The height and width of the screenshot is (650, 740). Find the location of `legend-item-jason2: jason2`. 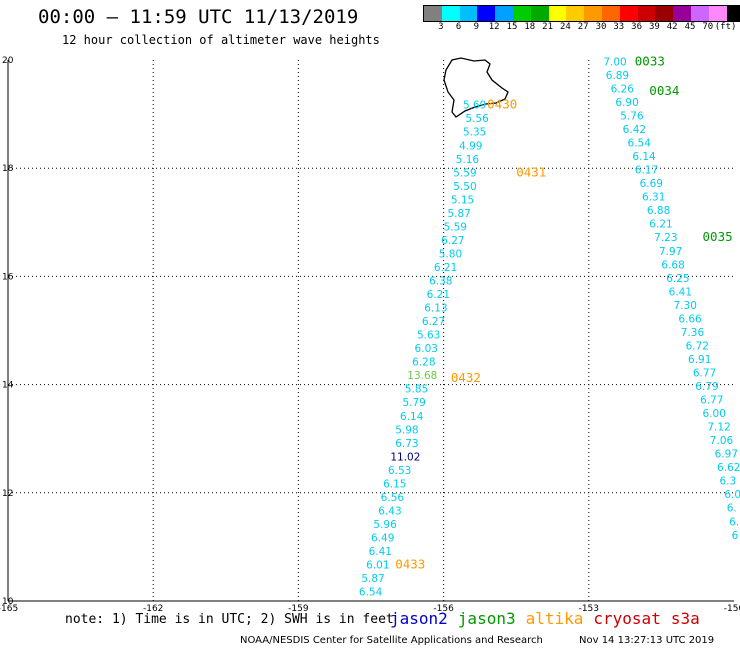

legend-item-jason2: jason2 is located at coordinates (419, 618).